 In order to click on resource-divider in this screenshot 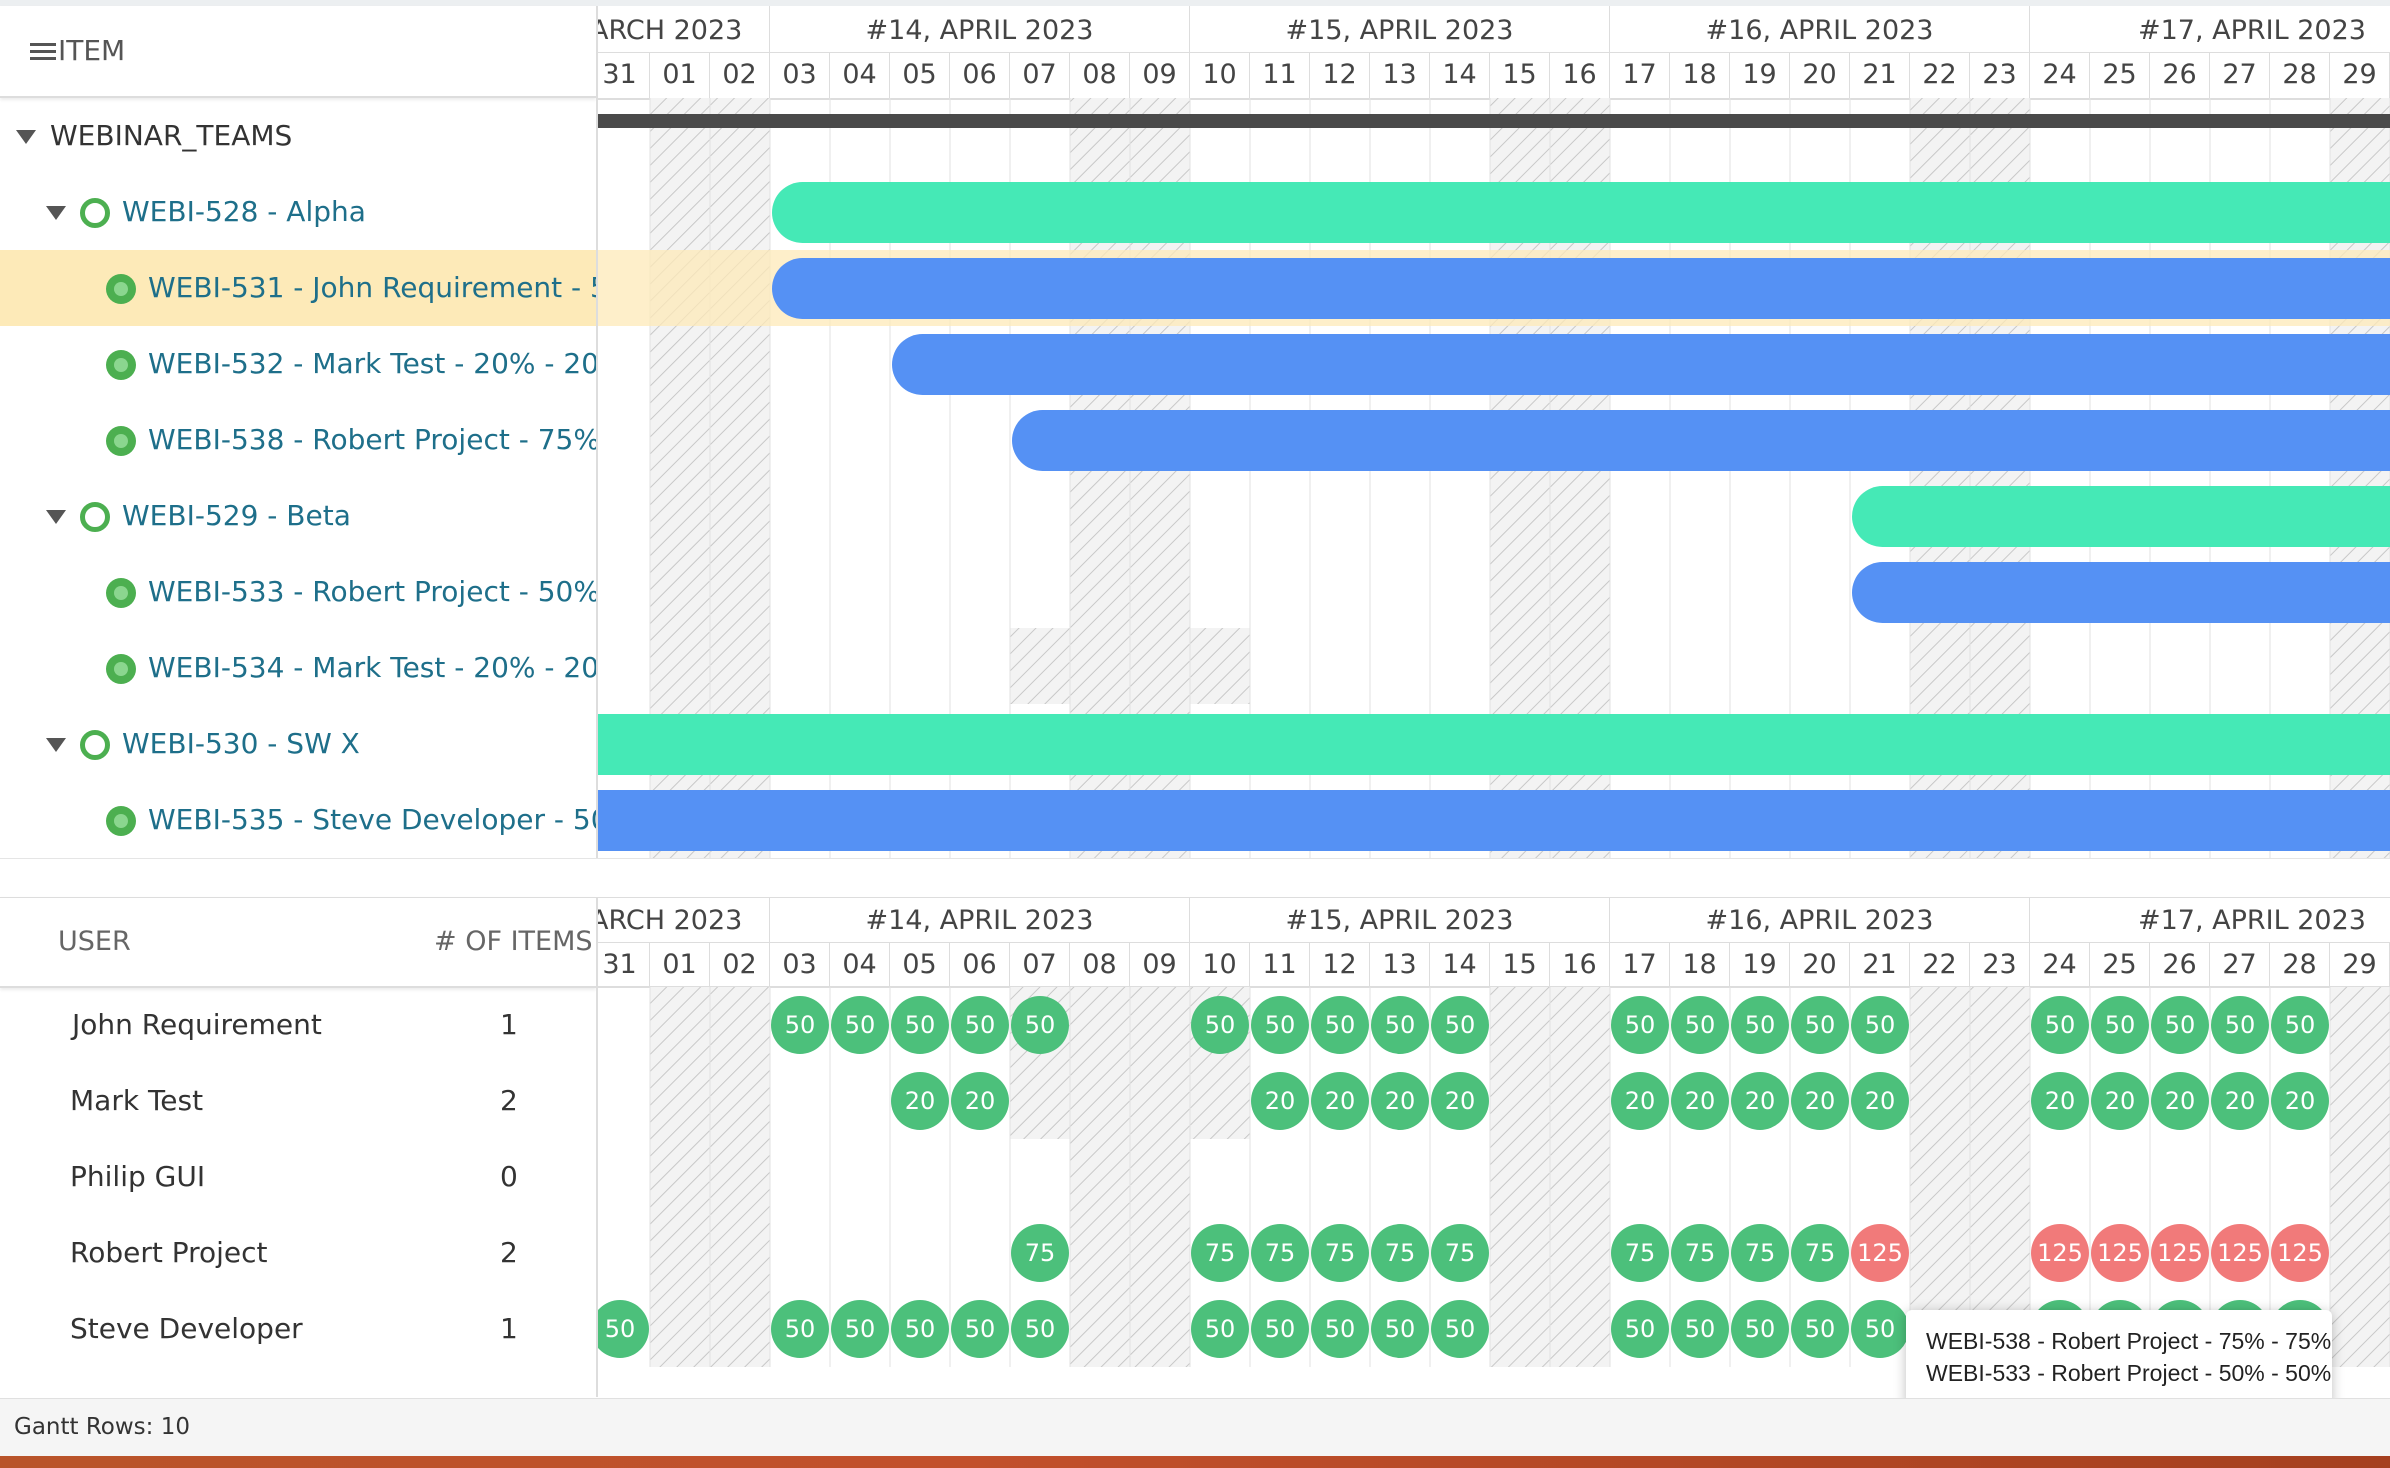, I will do `click(597, 1147)`.